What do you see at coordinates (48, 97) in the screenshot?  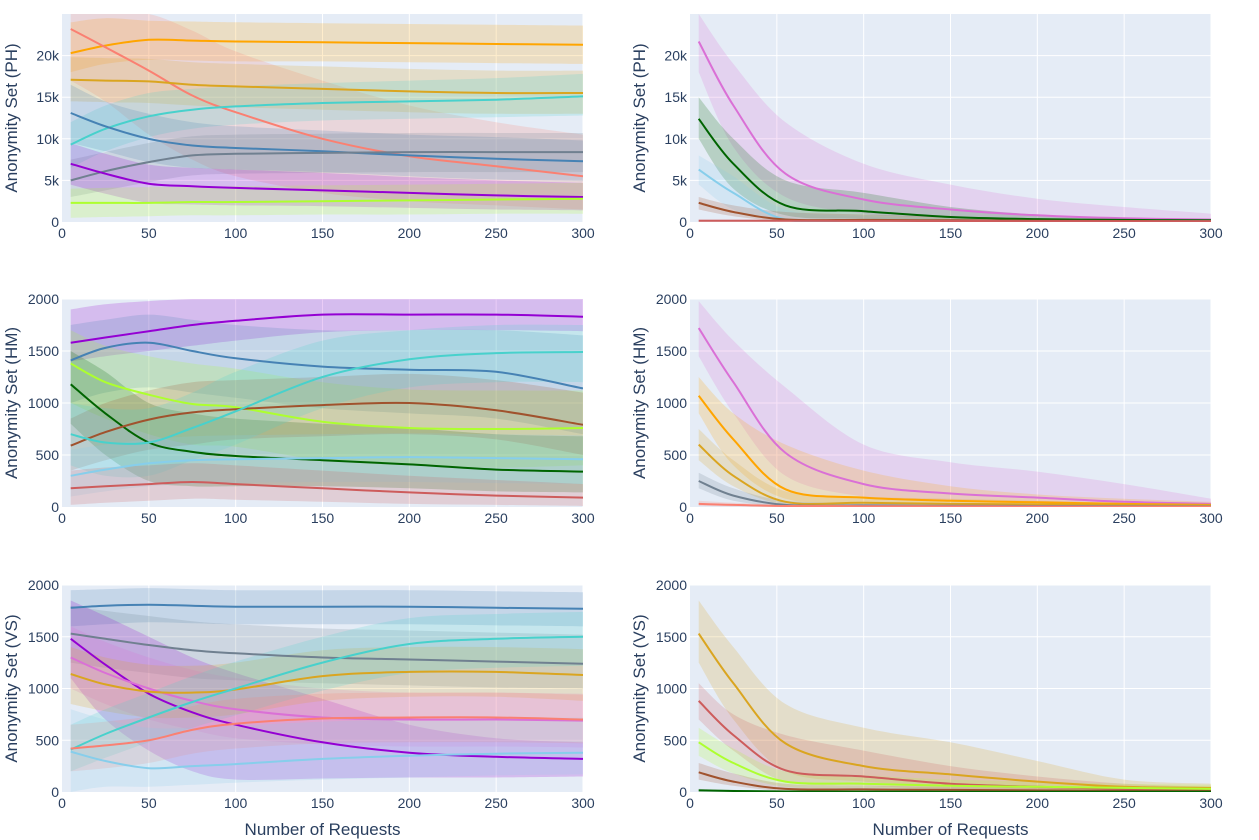 I see `y-tick-label: 15k` at bounding box center [48, 97].